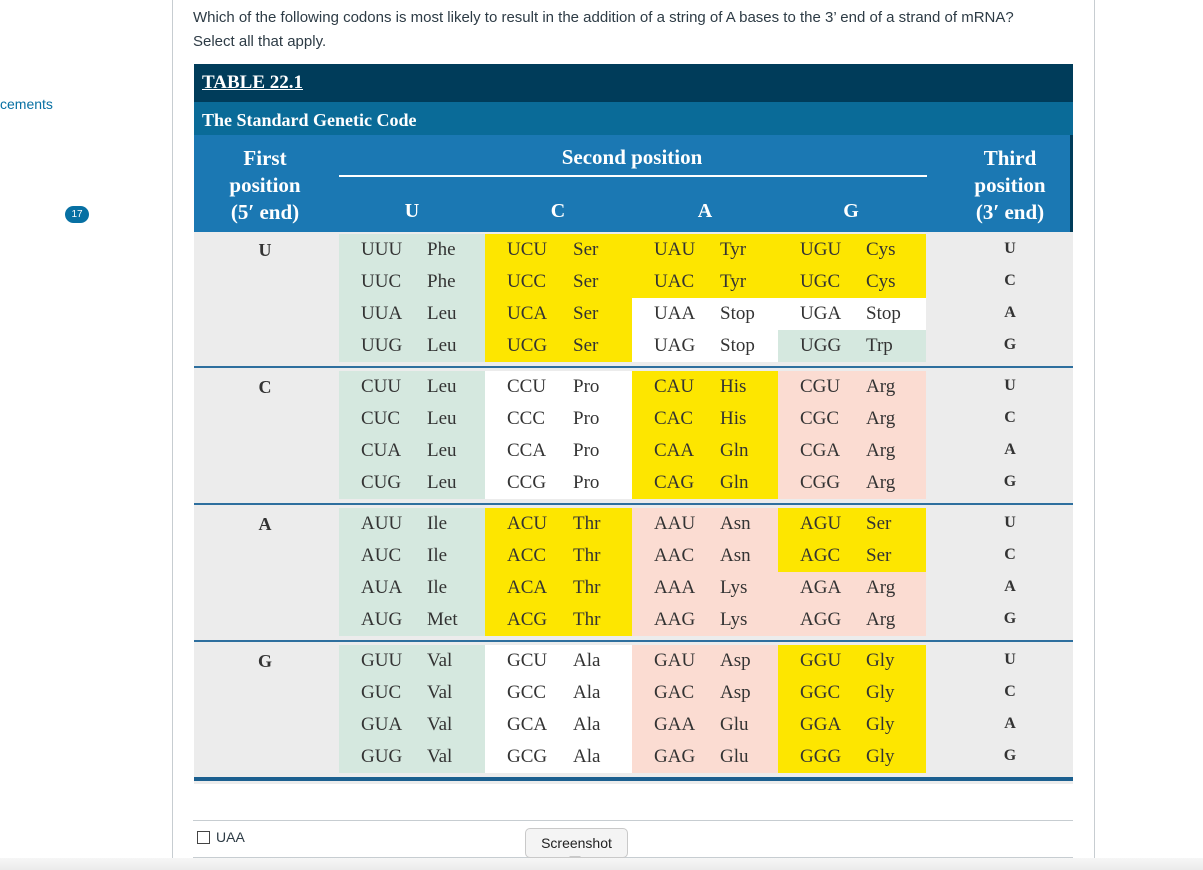 This screenshot has width=1203, height=870. Describe the element at coordinates (734, 450) in the screenshot. I see `amino-acid: Gln` at that location.